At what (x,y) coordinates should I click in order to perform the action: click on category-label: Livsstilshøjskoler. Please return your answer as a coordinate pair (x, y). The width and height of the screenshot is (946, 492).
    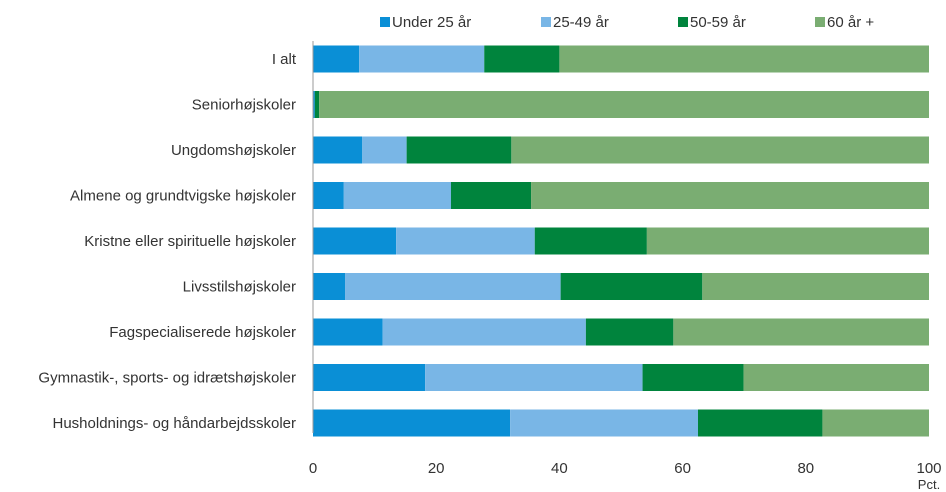
    Looking at the image, I should click on (239, 287).